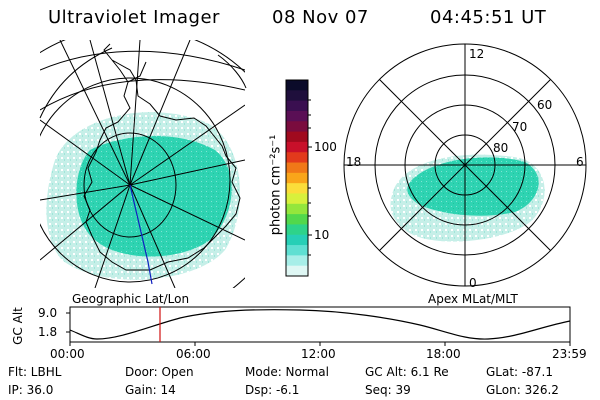  I want to click on peninsula-coast, so click(125, 63).